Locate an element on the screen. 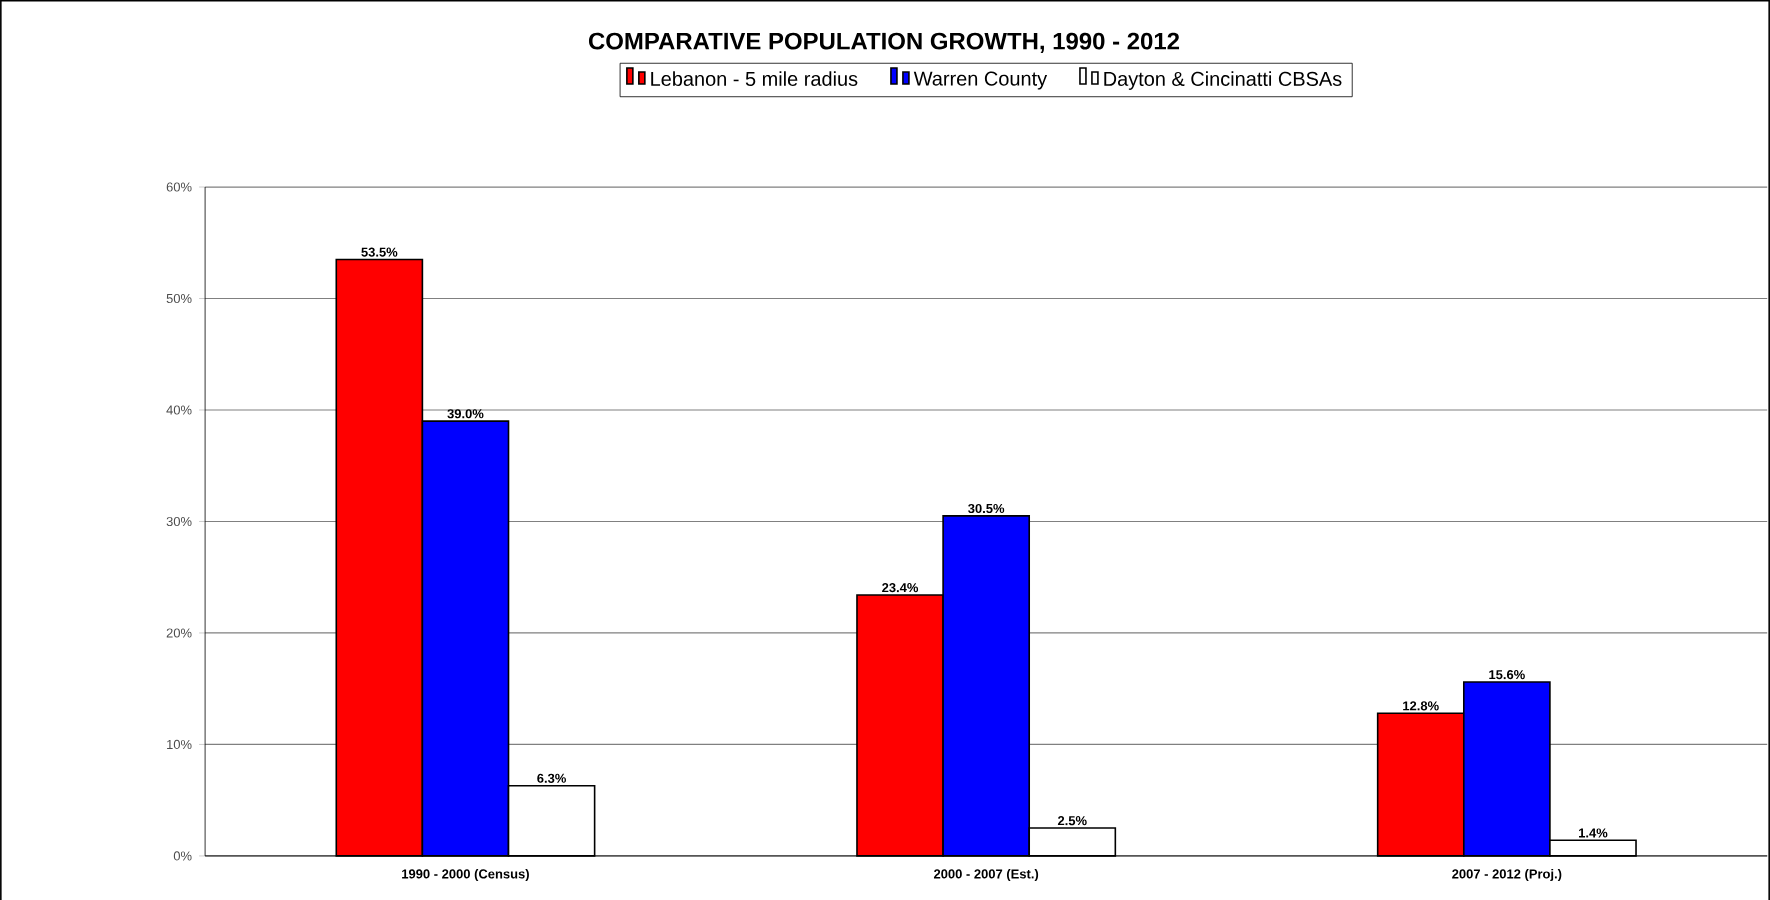 The height and width of the screenshot is (900, 1770). chart-title: COMPARATIVE POPULATION GROWTH, 1990 - 2012 is located at coordinates (884, 42).